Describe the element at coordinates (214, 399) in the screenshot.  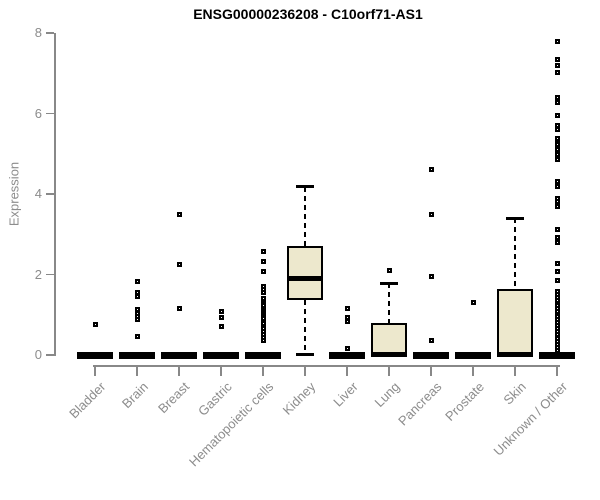
I see `x-tick-label: Gastric` at that location.